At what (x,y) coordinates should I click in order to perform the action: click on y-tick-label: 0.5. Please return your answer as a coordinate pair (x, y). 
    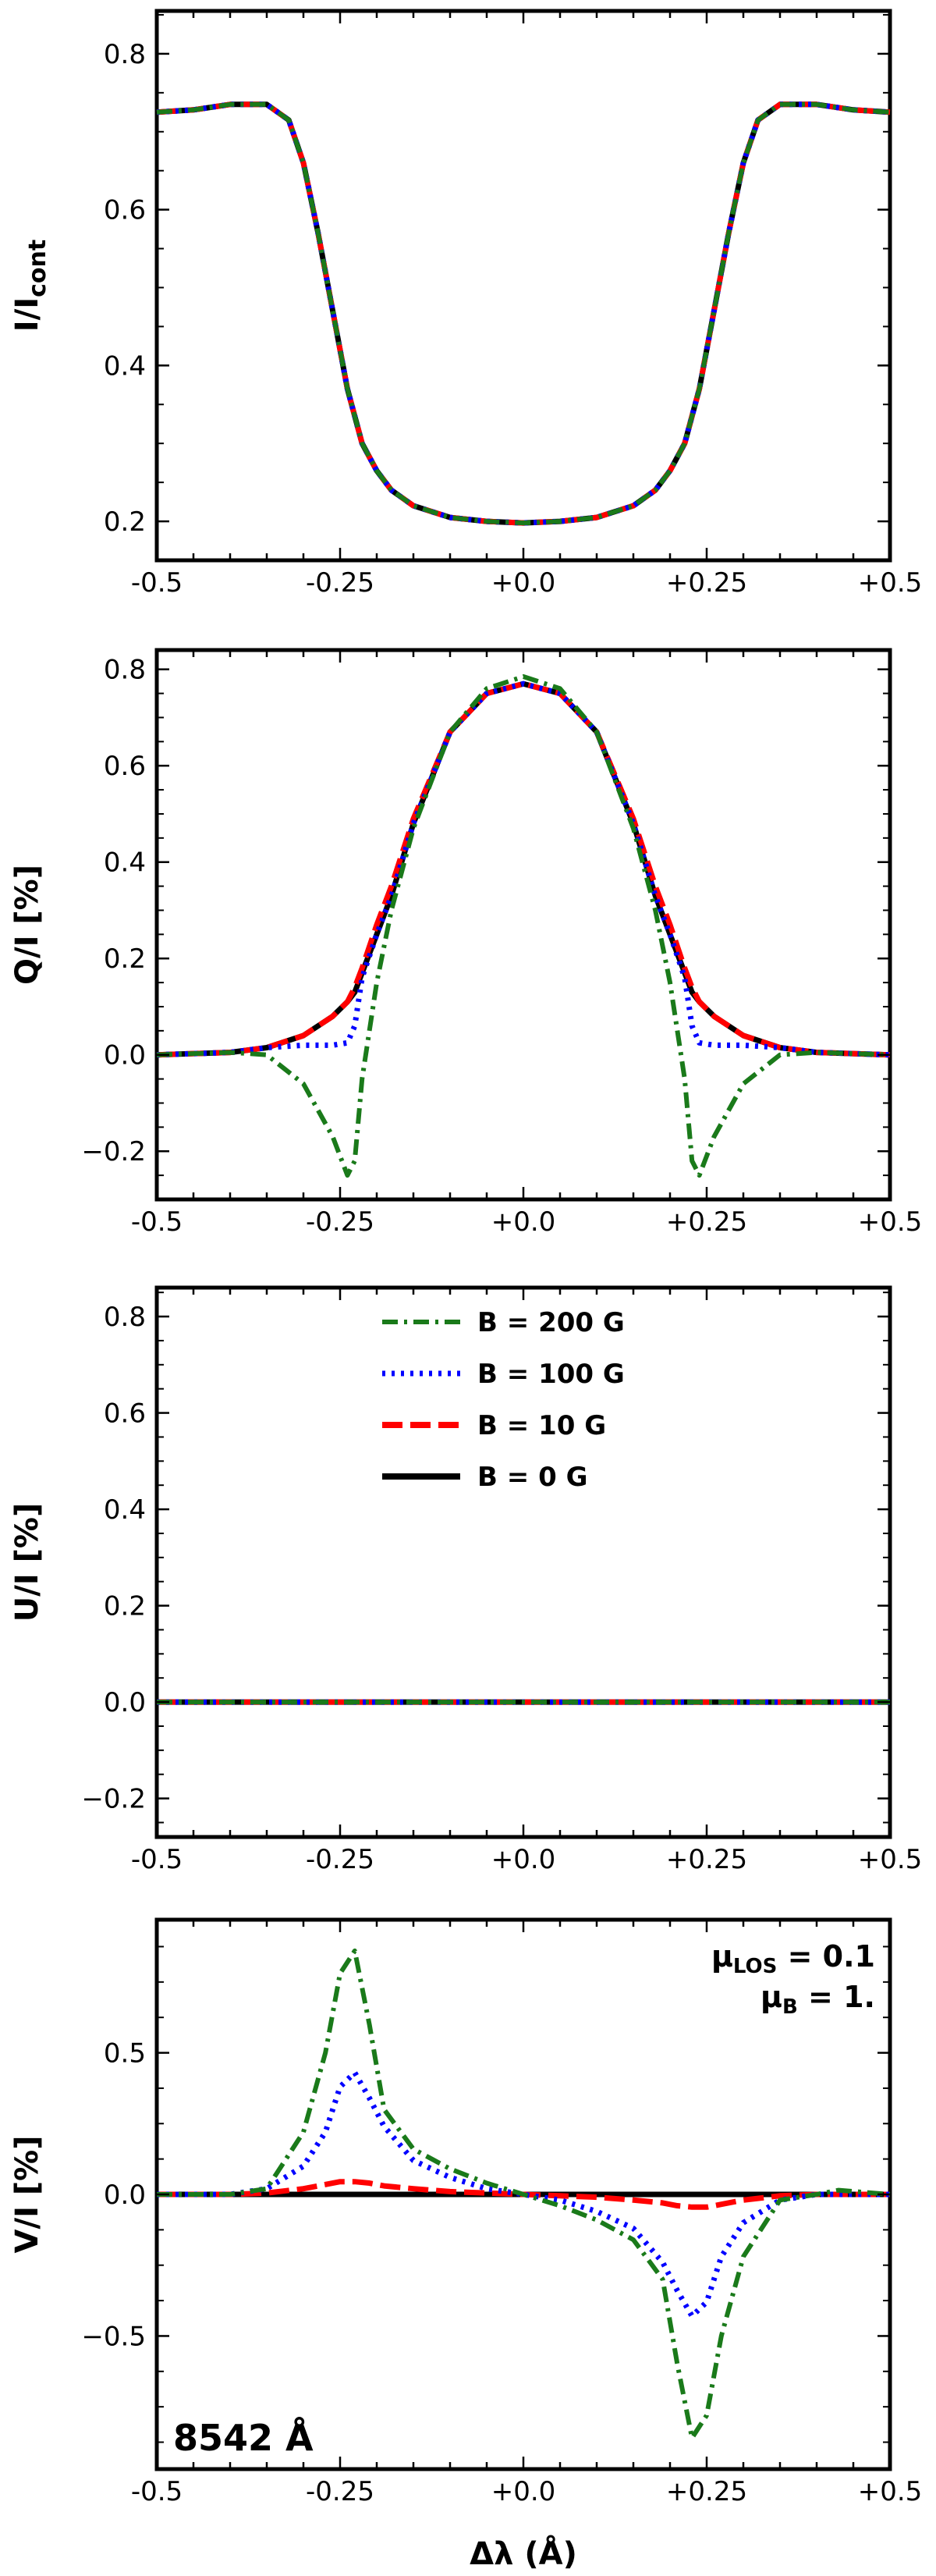
    Looking at the image, I should click on (125, 2054).